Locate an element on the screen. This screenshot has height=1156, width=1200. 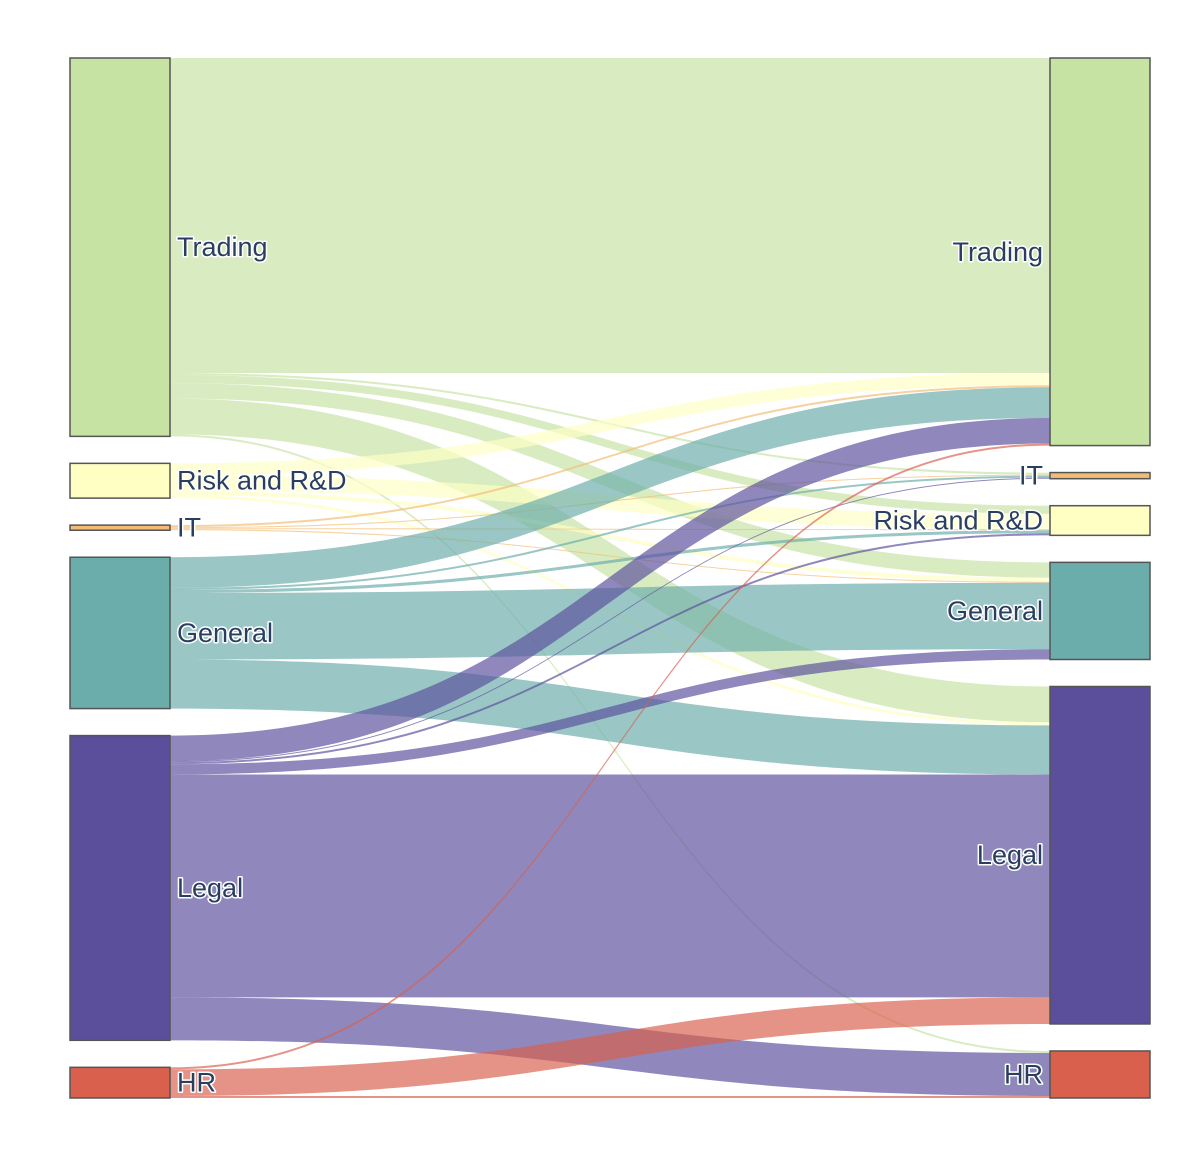
node-src-legal is located at coordinates (120, 888).